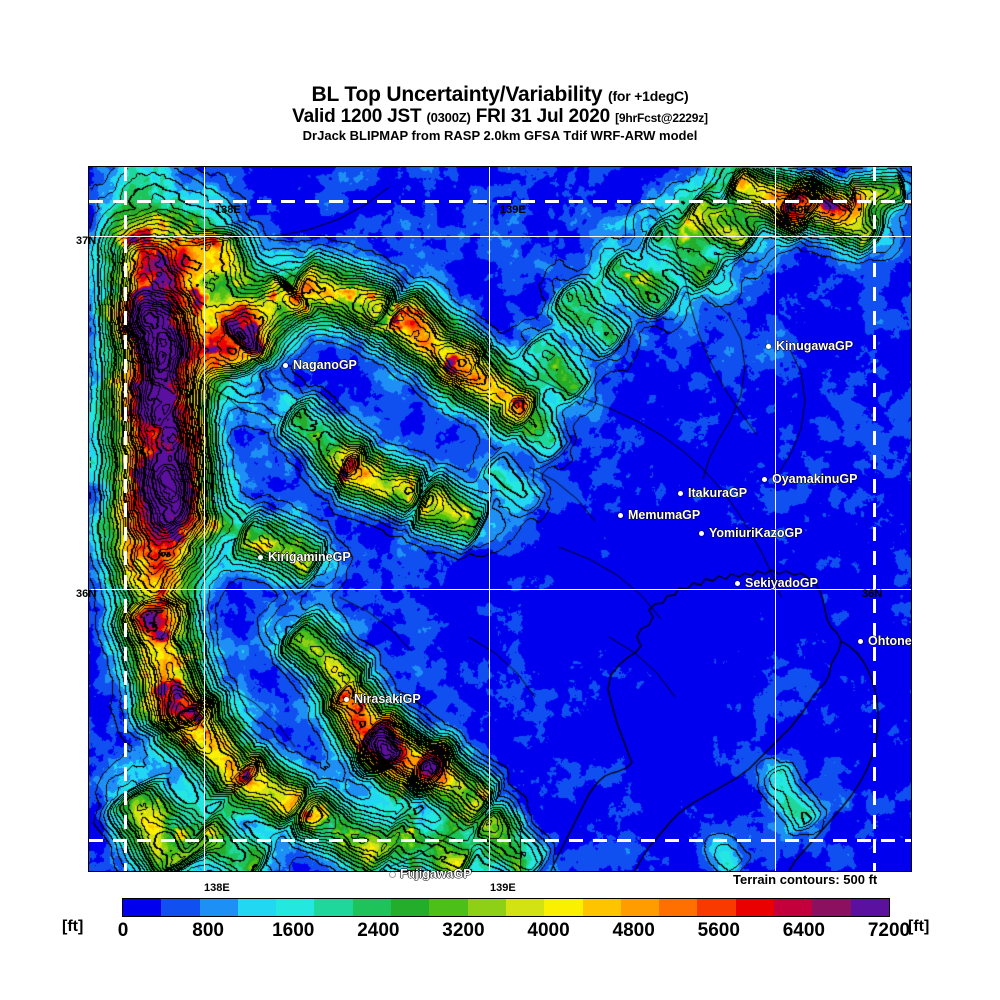 This screenshot has height=1000, width=1000. I want to click on station-marker-nirasakigp: NirasakiGP, so click(382, 699).